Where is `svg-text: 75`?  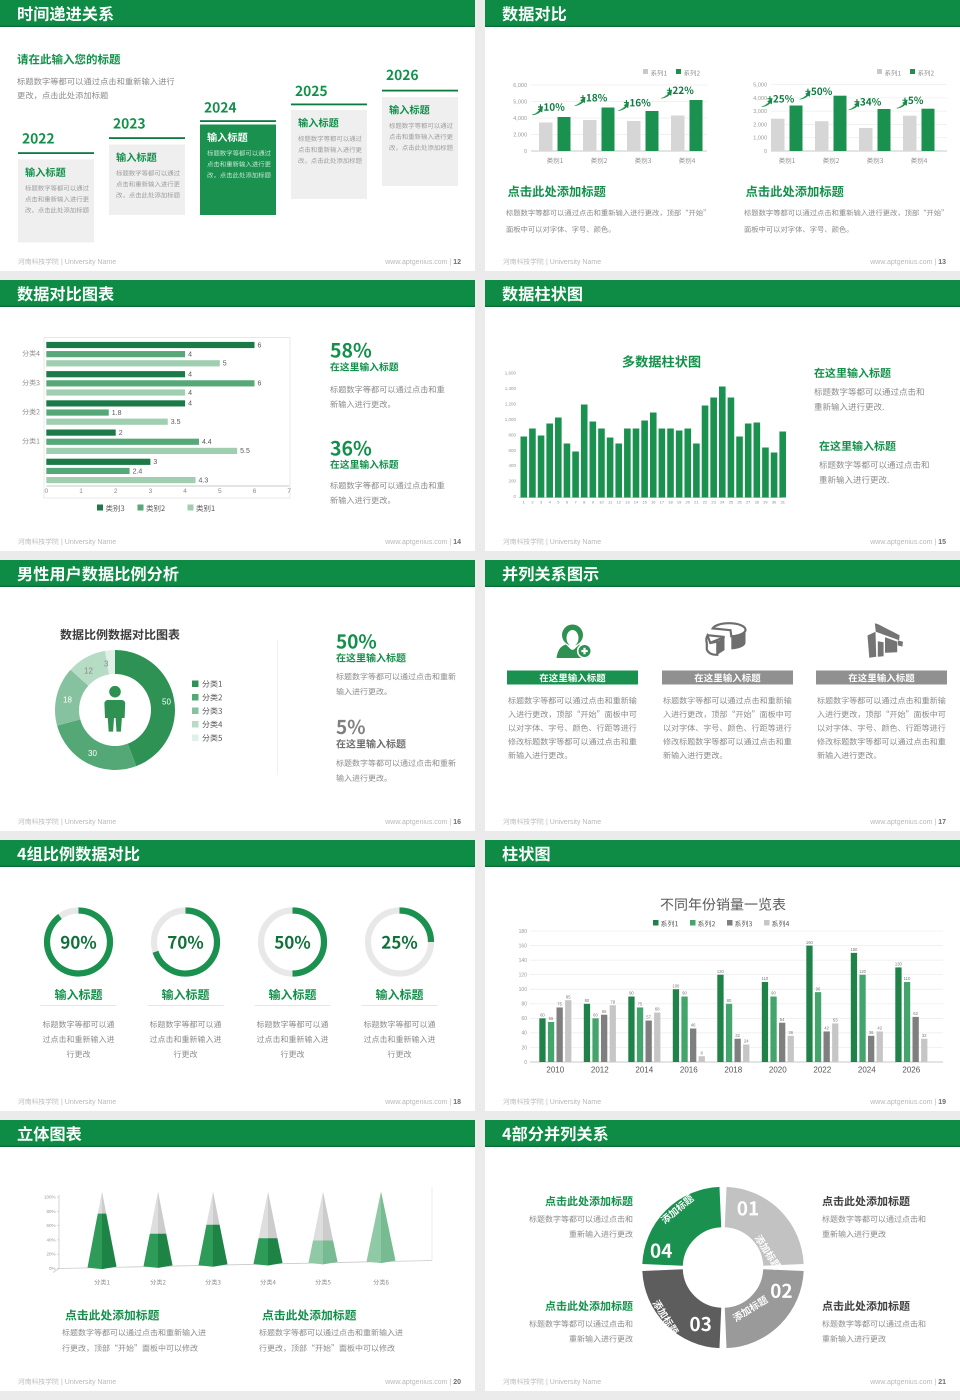
svg-text: 75 is located at coordinates (559, 1004).